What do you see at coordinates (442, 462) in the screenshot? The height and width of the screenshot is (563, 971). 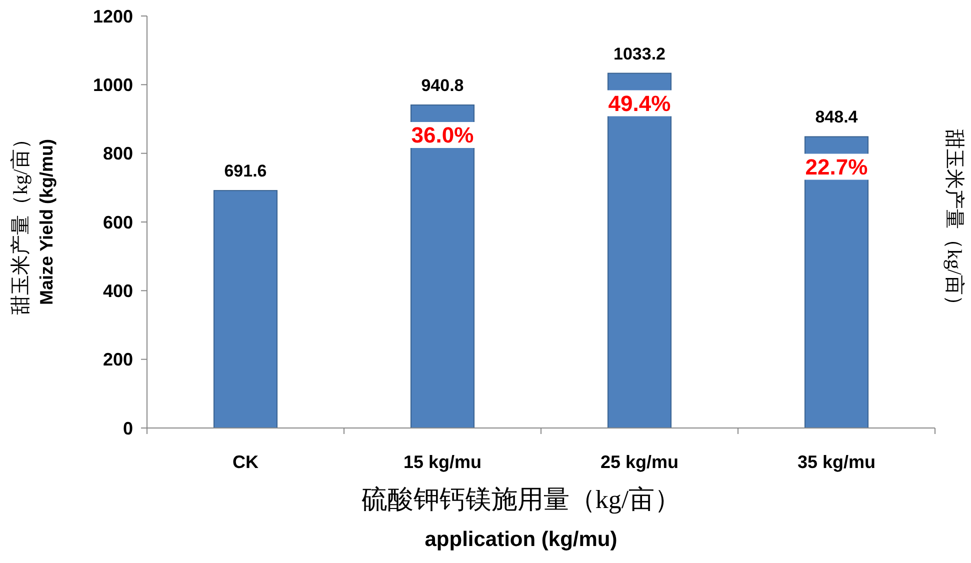 I see `x-tick-label: 15 kg/mu` at bounding box center [442, 462].